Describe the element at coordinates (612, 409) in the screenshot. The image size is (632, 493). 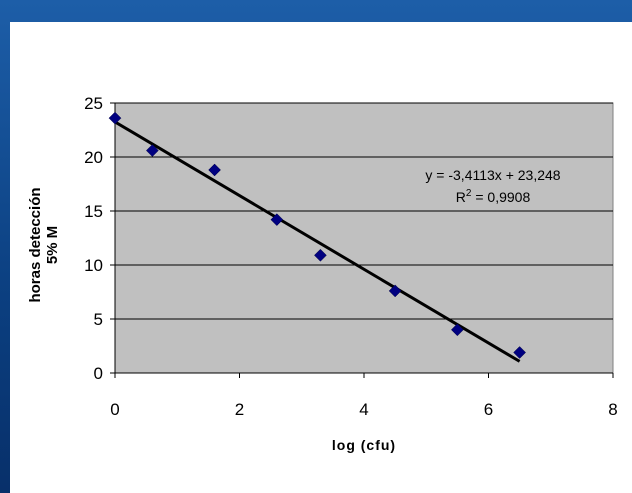
I see `x-tick-label-8: 8` at that location.